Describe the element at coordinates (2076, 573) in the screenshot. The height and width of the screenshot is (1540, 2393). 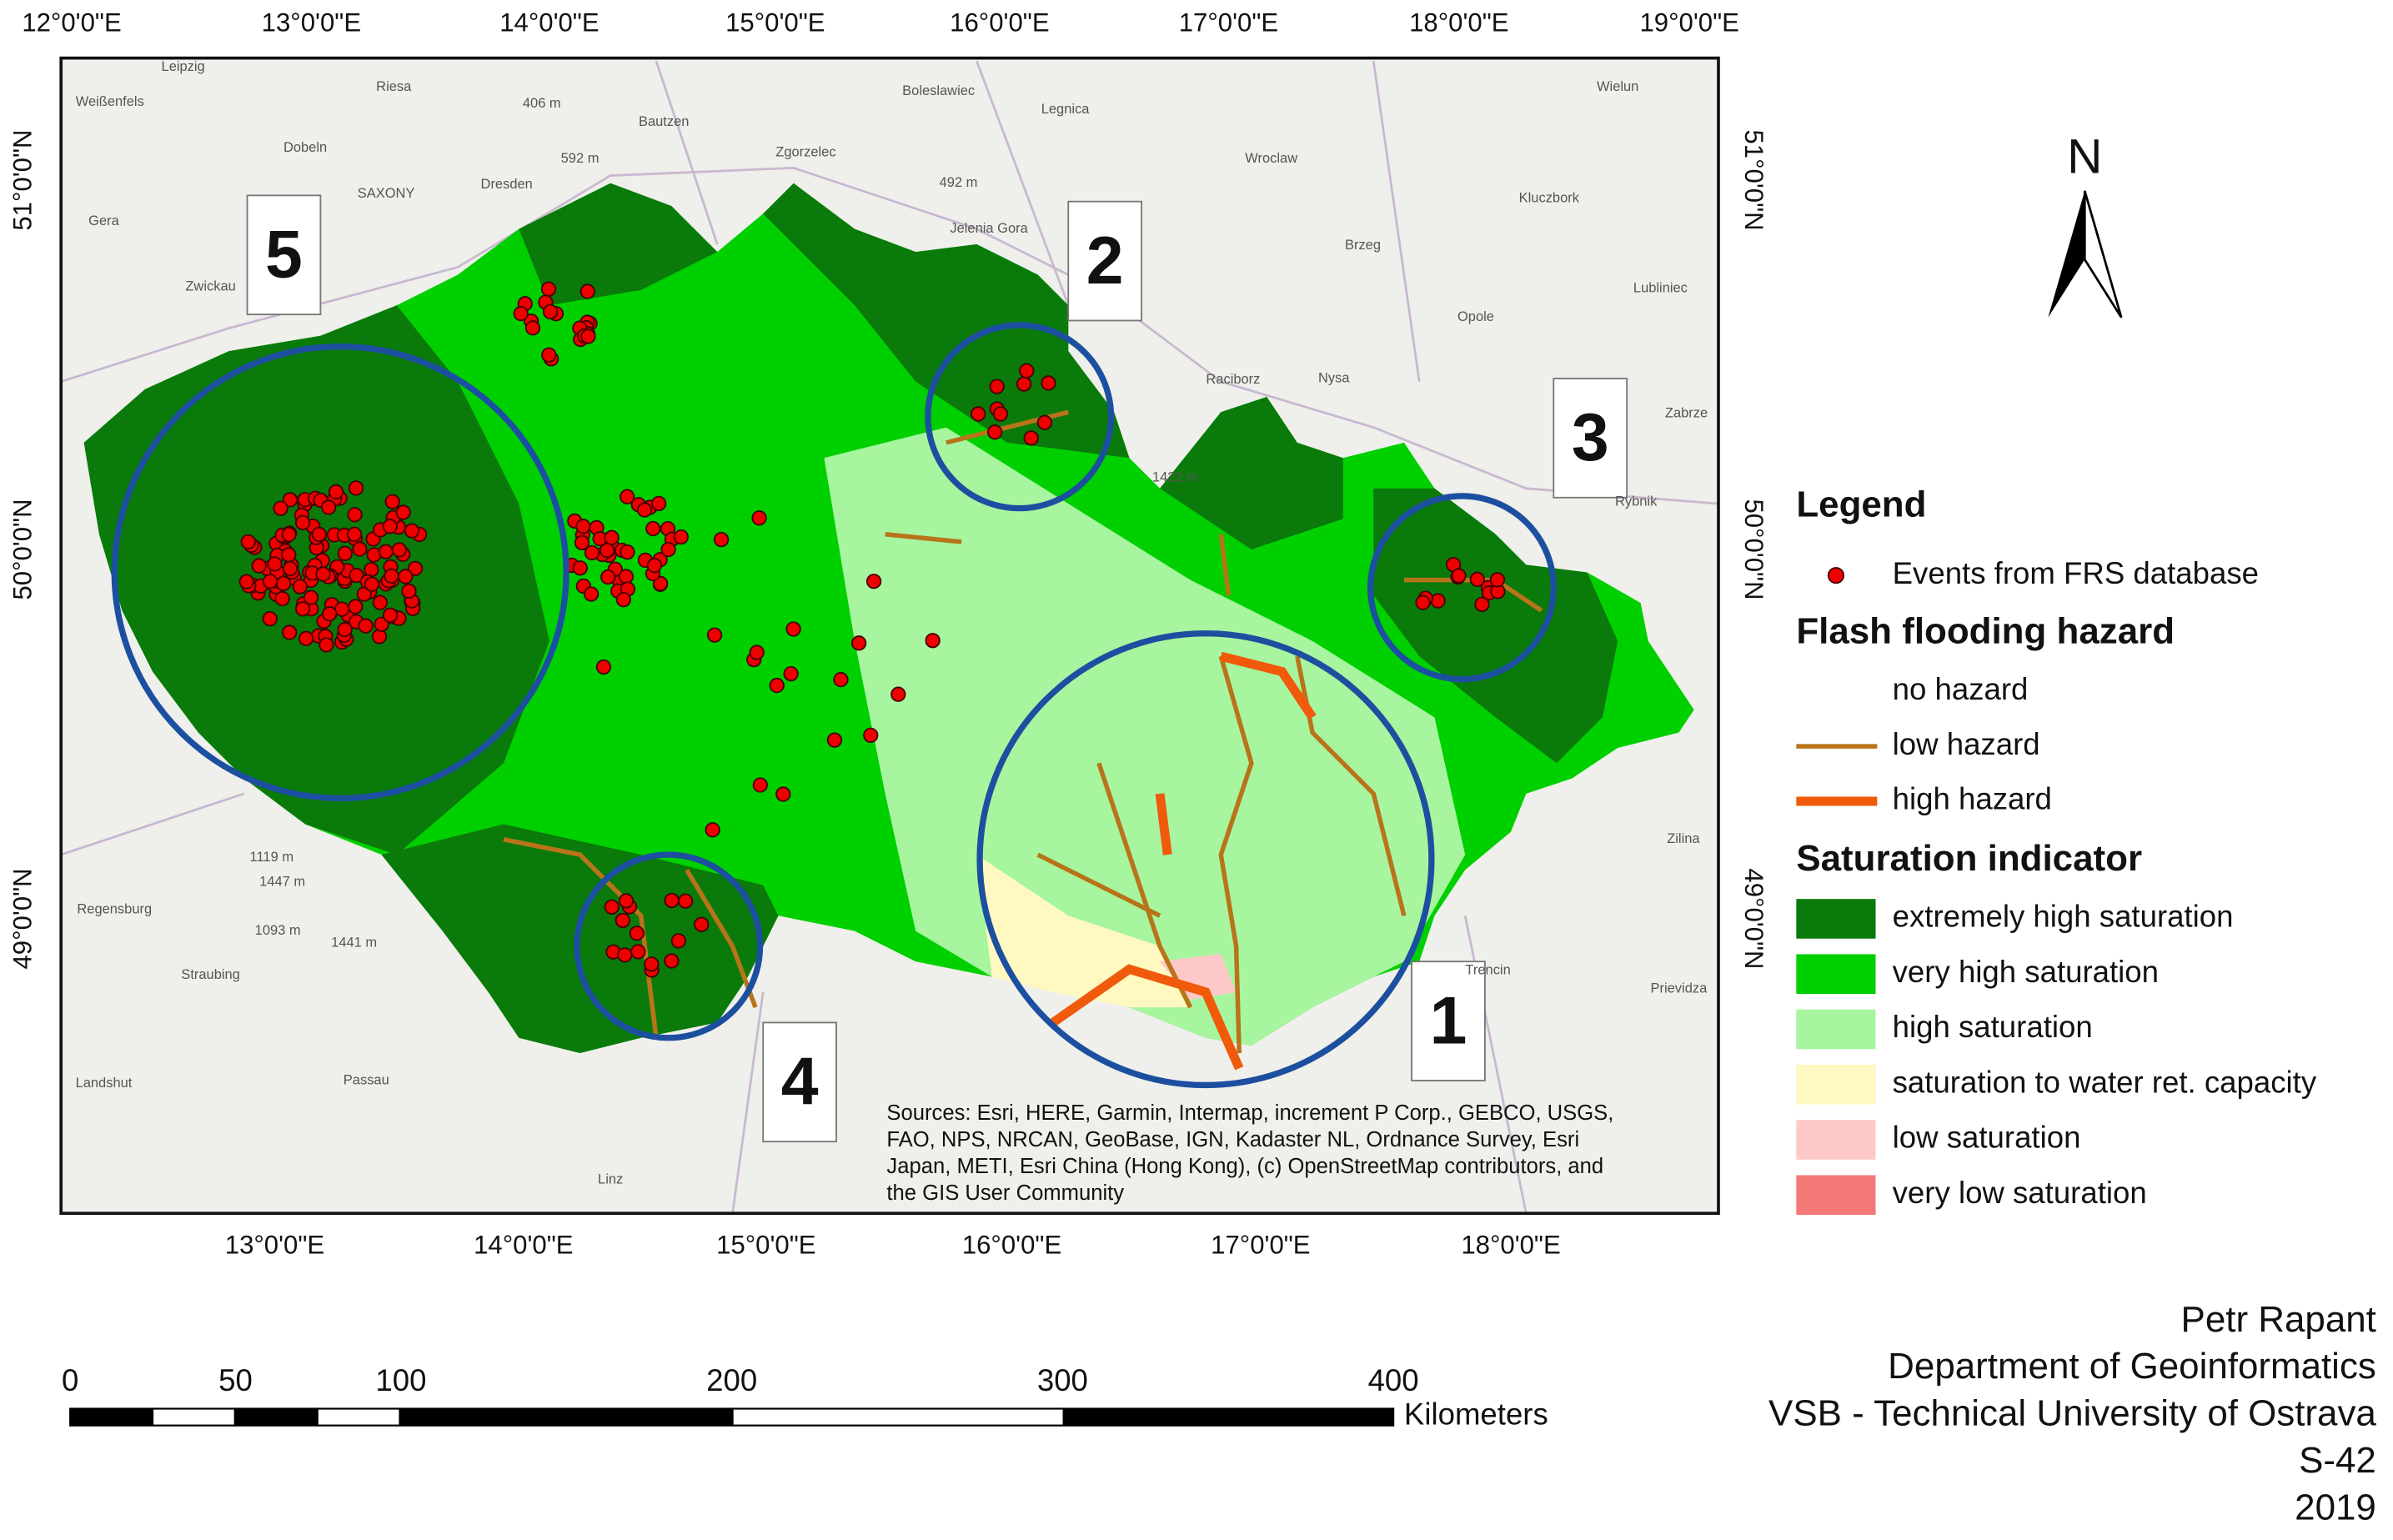
I see `legend-label: Events from FRS database` at that location.